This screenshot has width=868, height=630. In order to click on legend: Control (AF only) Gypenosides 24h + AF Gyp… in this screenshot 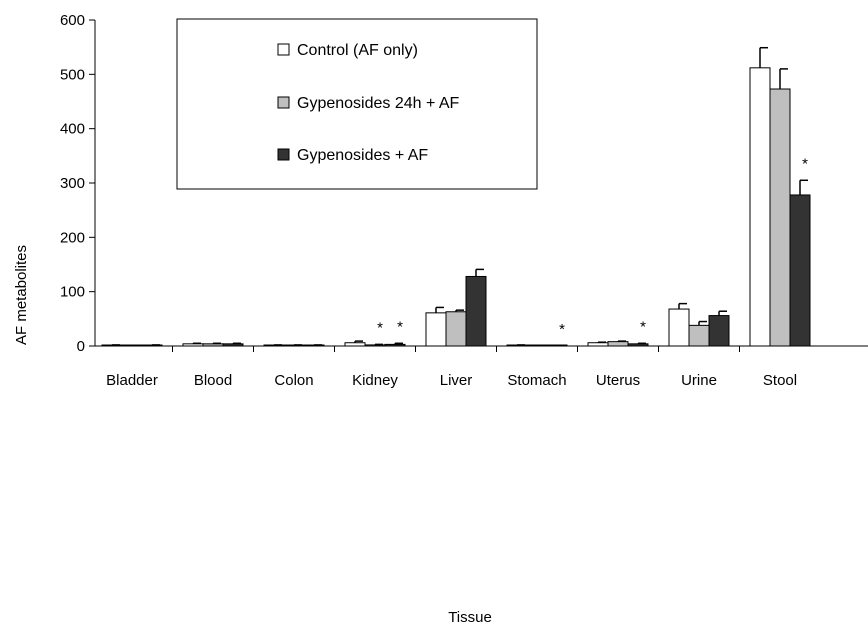, I will do `click(357, 104)`.